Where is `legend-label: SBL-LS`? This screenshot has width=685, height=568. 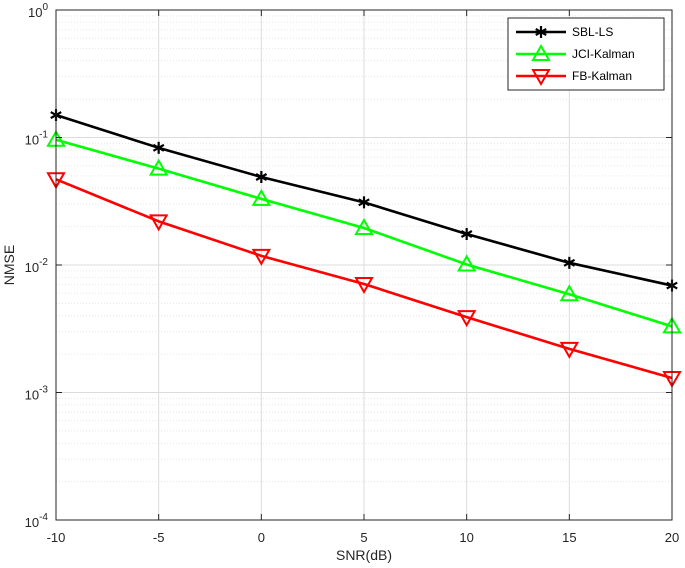
legend-label: SBL-LS is located at coordinates (592, 32).